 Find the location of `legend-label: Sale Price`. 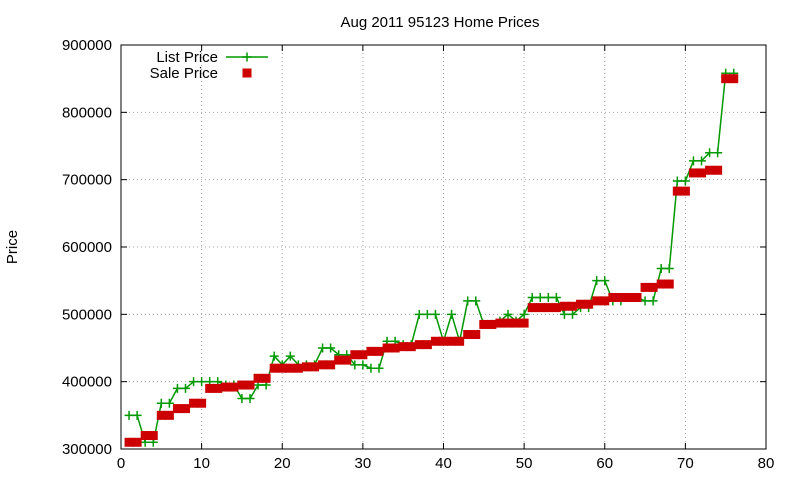

legend-label: Sale Price is located at coordinates (184, 73).